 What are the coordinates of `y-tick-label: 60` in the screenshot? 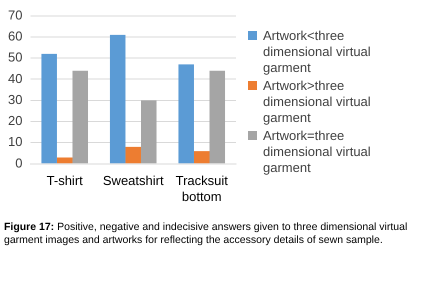 It's located at (15, 36).